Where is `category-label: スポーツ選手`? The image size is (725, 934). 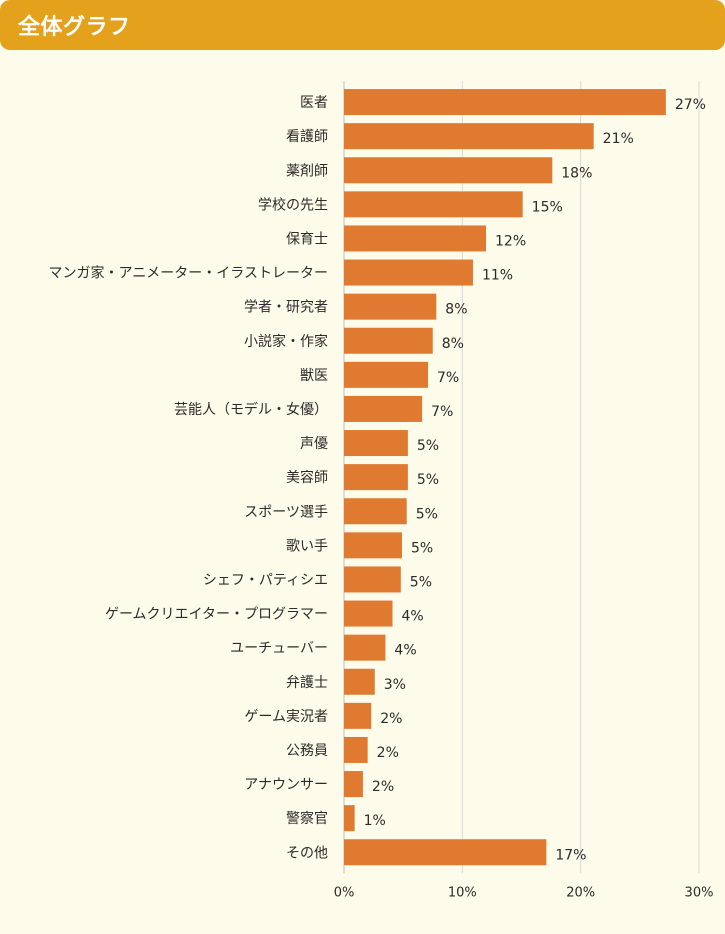
category-label: スポーツ選手 is located at coordinates (286, 512).